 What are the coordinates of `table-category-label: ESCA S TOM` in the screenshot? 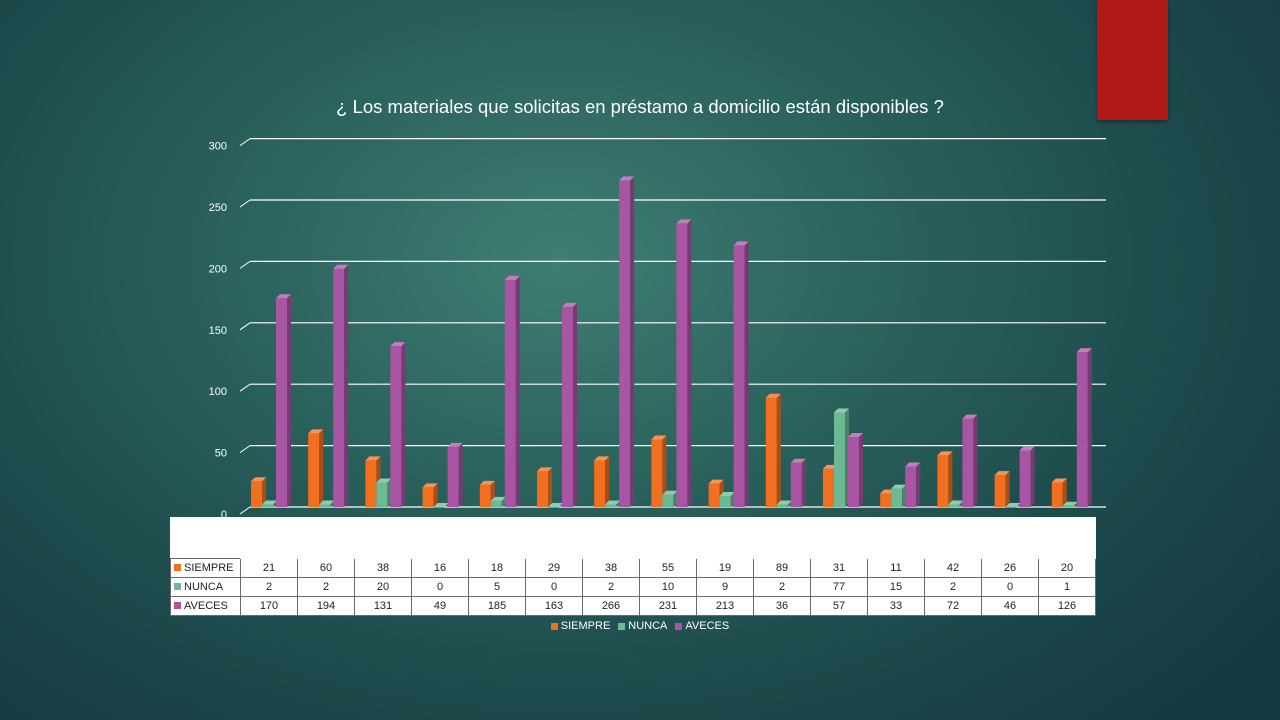 It's located at (782, 538).